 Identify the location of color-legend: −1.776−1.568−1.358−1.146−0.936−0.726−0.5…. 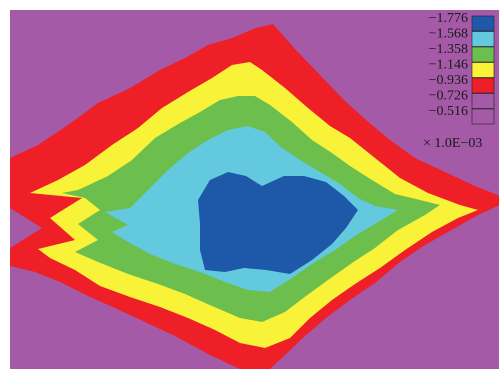
(462, 68).